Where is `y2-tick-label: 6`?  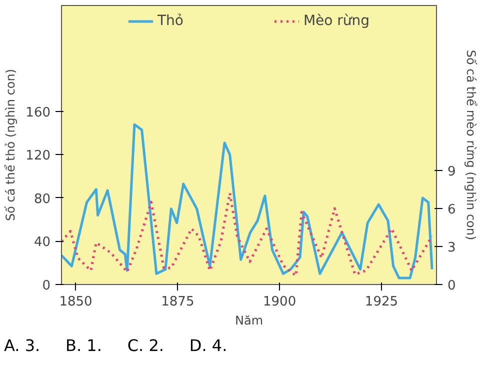 y2-tick-label: 6 is located at coordinates (452, 210).